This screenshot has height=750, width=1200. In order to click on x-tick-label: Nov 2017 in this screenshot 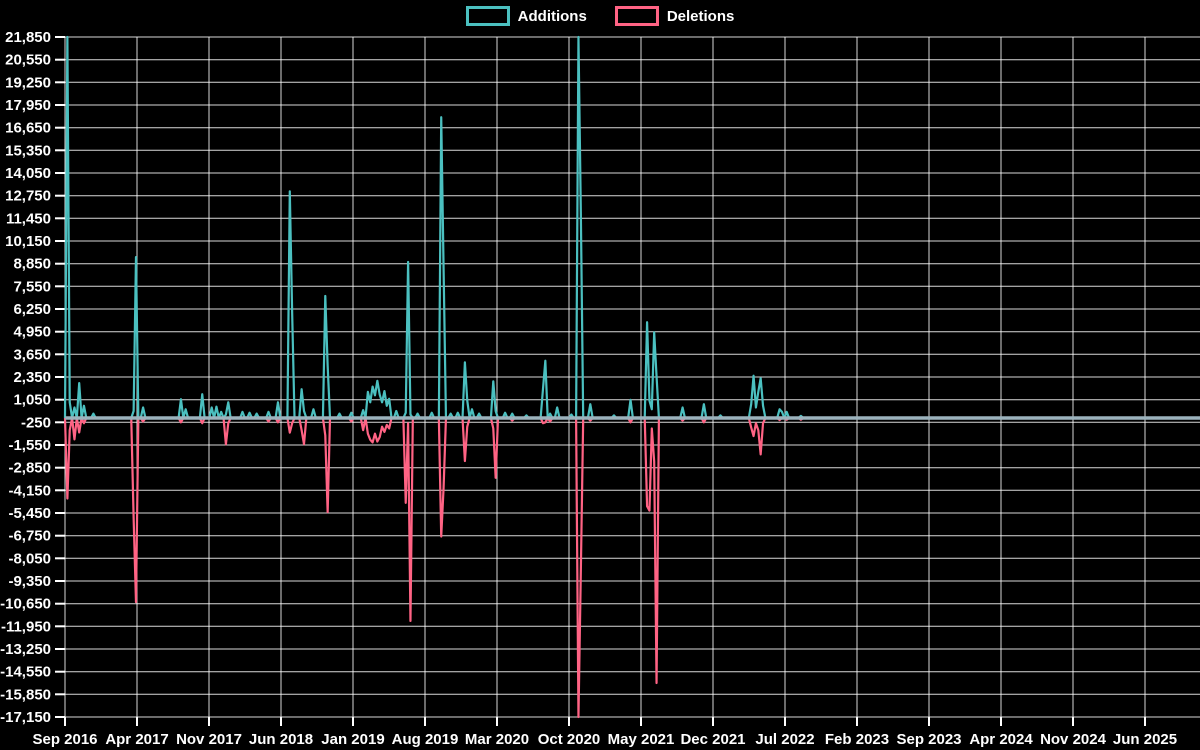, I will do `click(209, 739)`.